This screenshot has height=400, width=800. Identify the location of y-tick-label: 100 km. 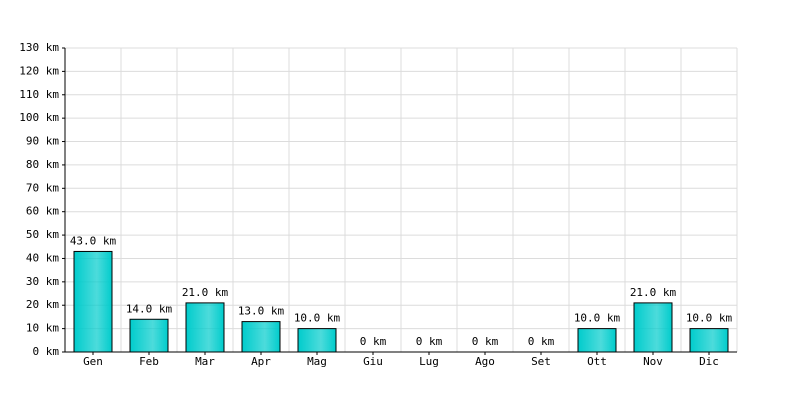
(39, 117).